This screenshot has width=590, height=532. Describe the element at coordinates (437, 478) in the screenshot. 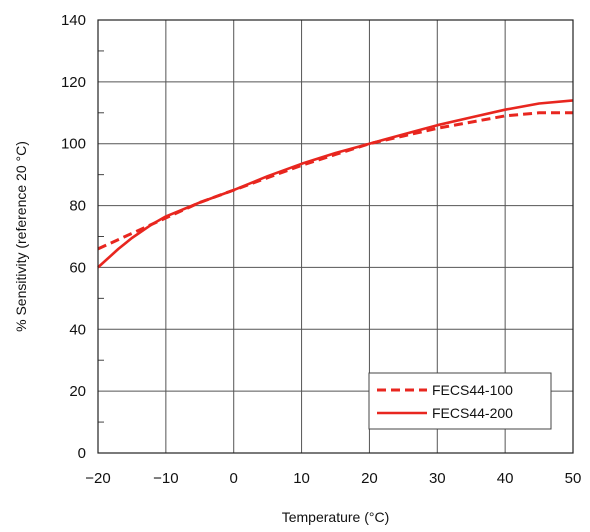

I see `x-tick-label: 30` at that location.